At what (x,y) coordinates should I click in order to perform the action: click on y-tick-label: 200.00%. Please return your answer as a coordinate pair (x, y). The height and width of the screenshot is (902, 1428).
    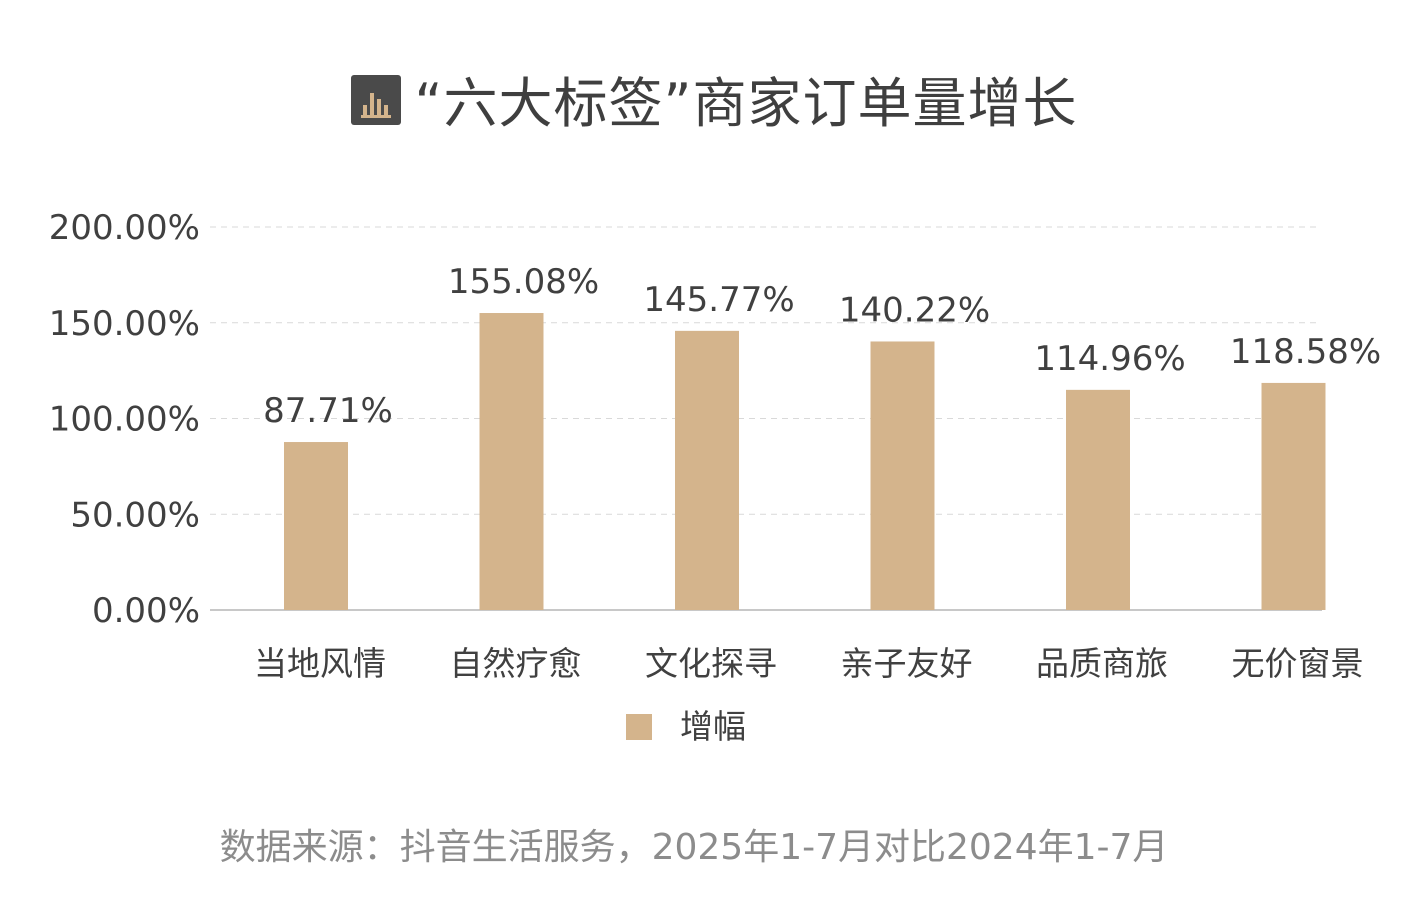
    Looking at the image, I should click on (124, 228).